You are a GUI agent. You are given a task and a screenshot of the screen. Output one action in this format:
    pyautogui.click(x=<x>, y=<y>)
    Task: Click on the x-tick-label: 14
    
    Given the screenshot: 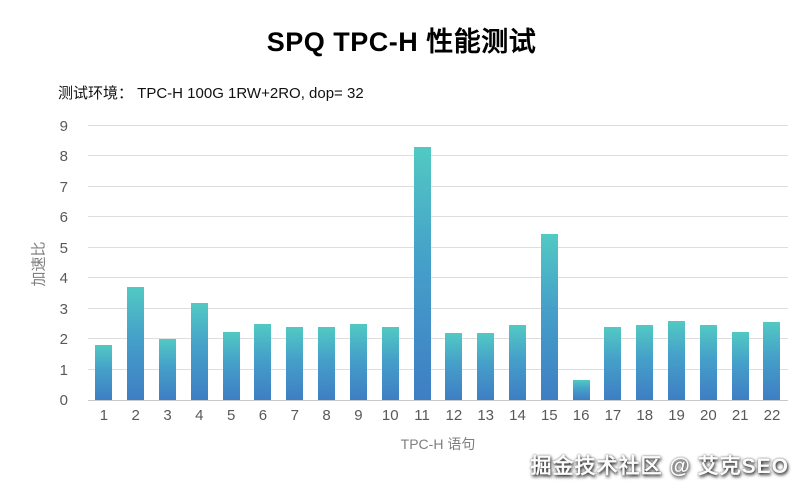 What is the action you would take?
    pyautogui.click(x=517, y=415)
    